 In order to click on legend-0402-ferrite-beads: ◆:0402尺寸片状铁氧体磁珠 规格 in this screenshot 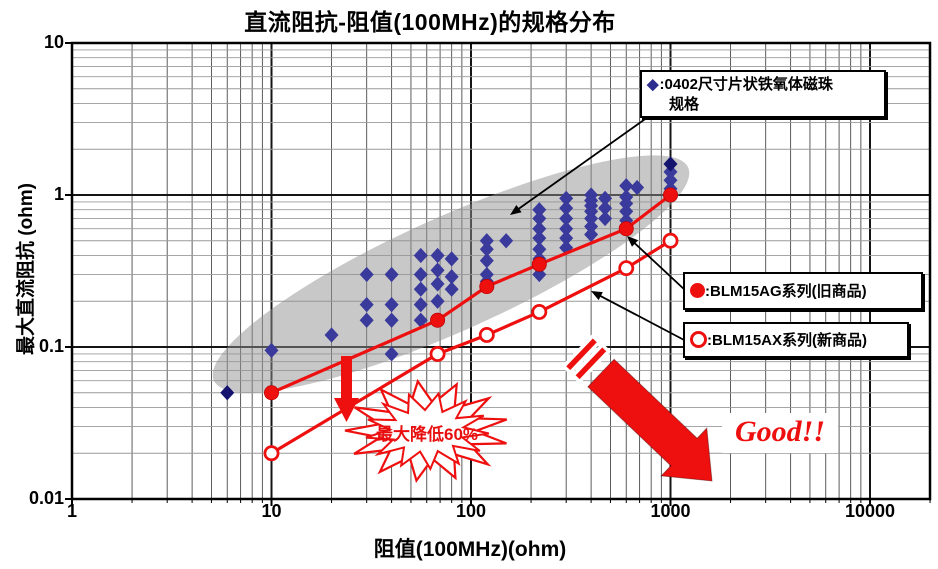, I will do `click(763, 94)`.